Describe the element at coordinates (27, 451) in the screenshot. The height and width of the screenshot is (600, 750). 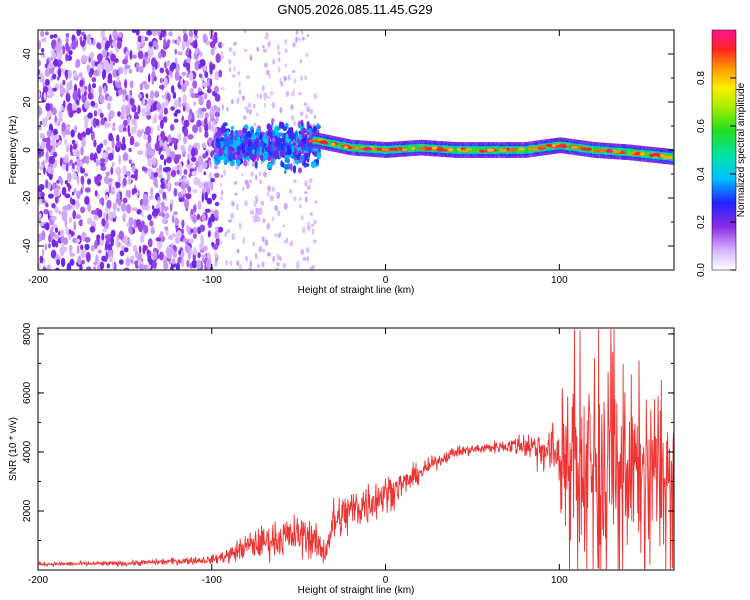
I see `snr-ytick-label: 4000` at that location.